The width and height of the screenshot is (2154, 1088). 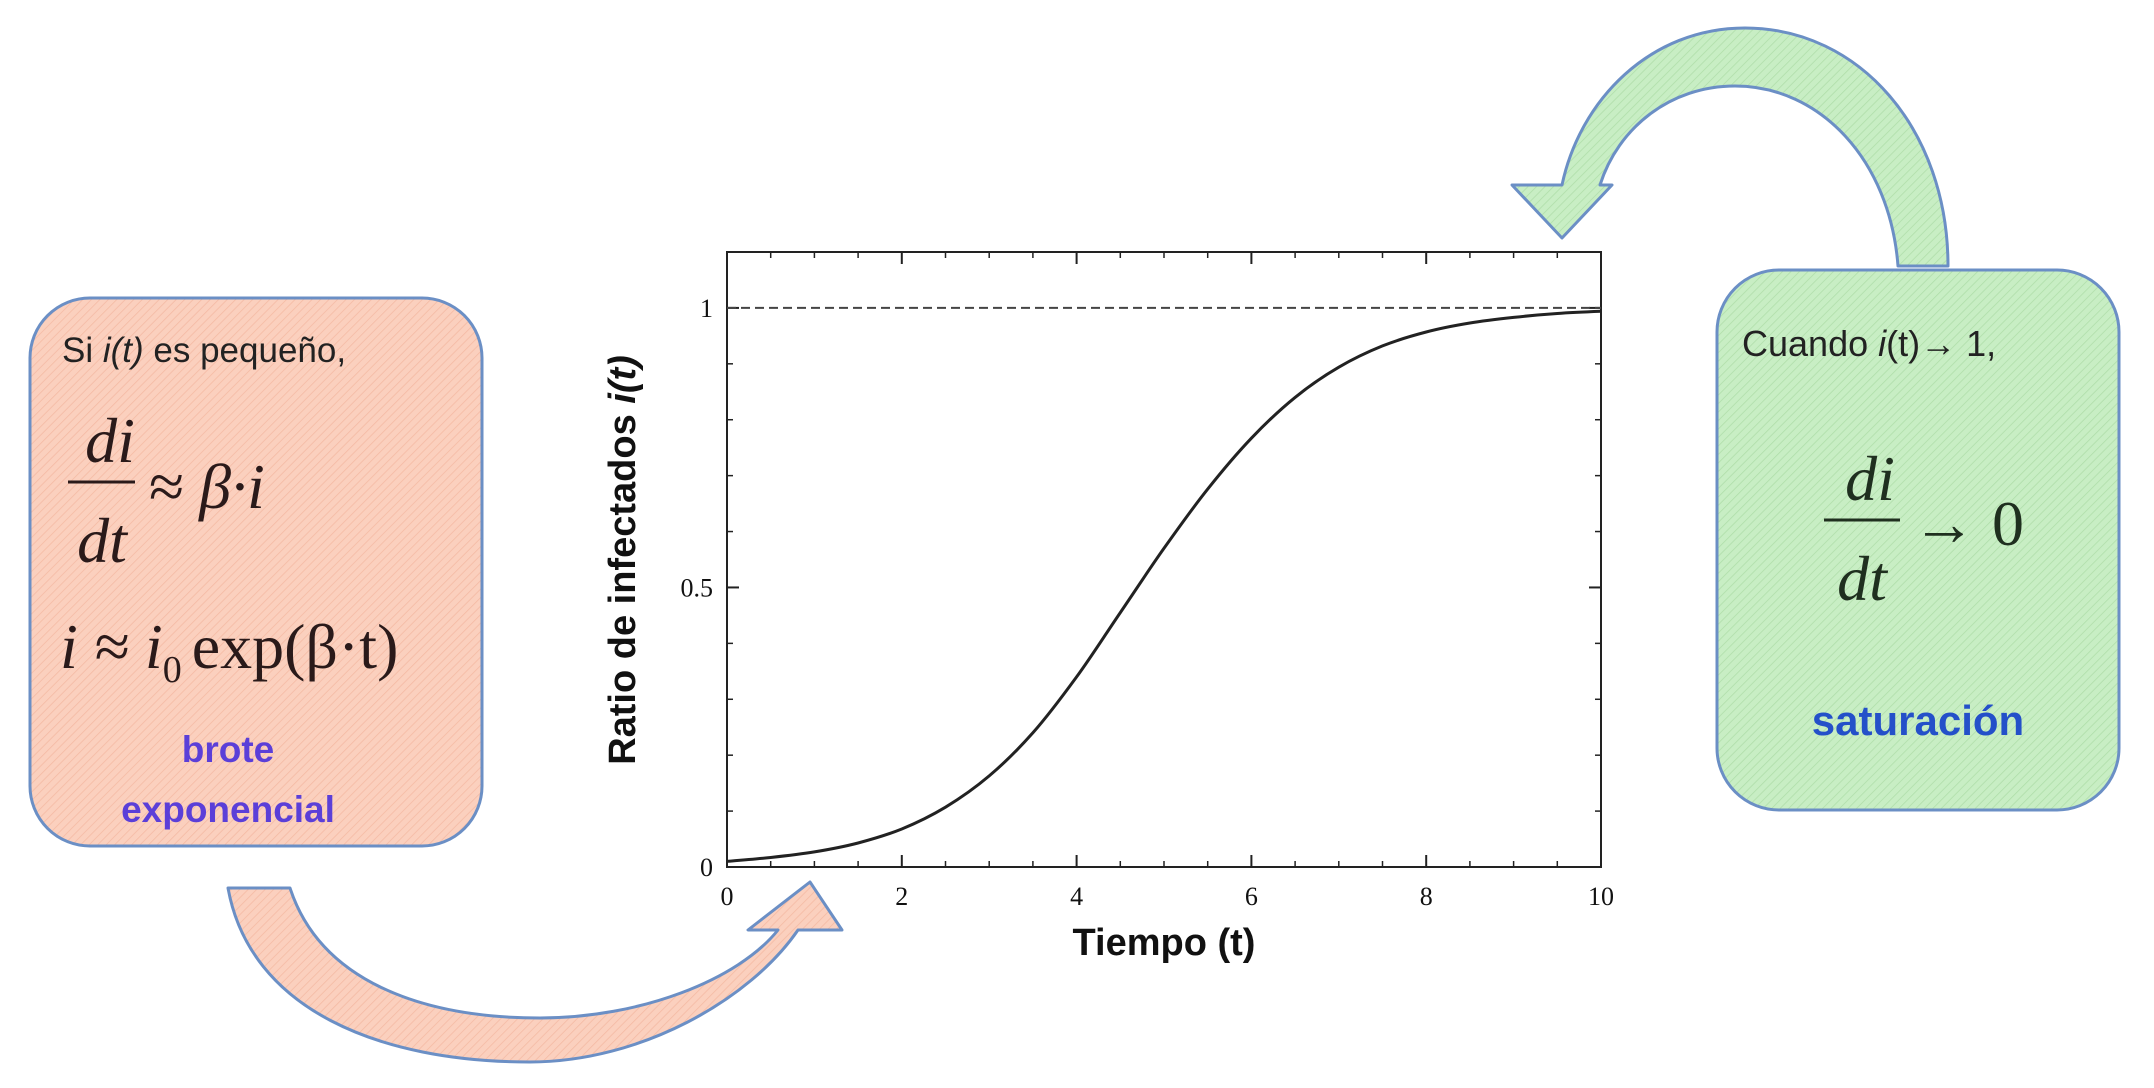 I want to click on y-axis-label: Ratio de infectados i(t), so click(x=623, y=560).